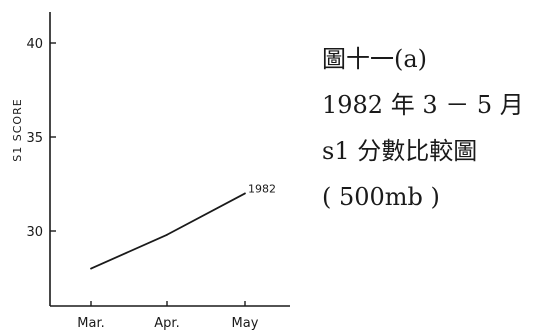  What do you see at coordinates (166, 323) in the screenshot?
I see `x-tick-label-apr: Apr.` at bounding box center [166, 323].